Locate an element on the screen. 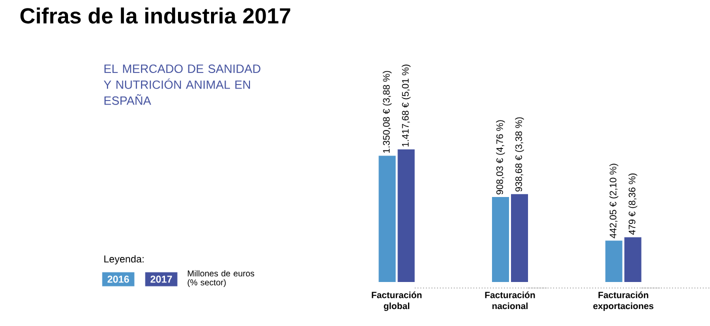  x-tick-label: Facturación global is located at coordinates (397, 301).